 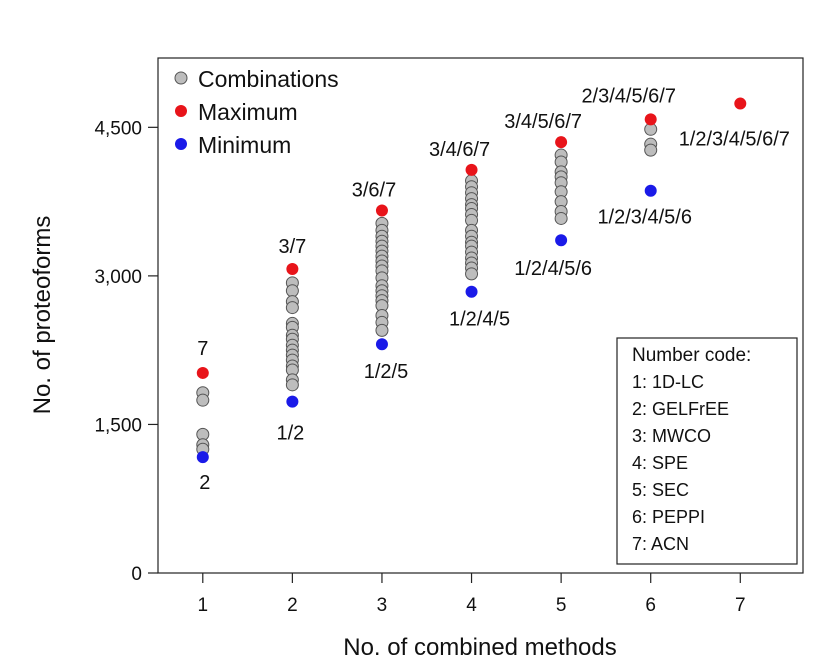 What do you see at coordinates (561, 605) in the screenshot?
I see `x-tick-label: 5` at bounding box center [561, 605].